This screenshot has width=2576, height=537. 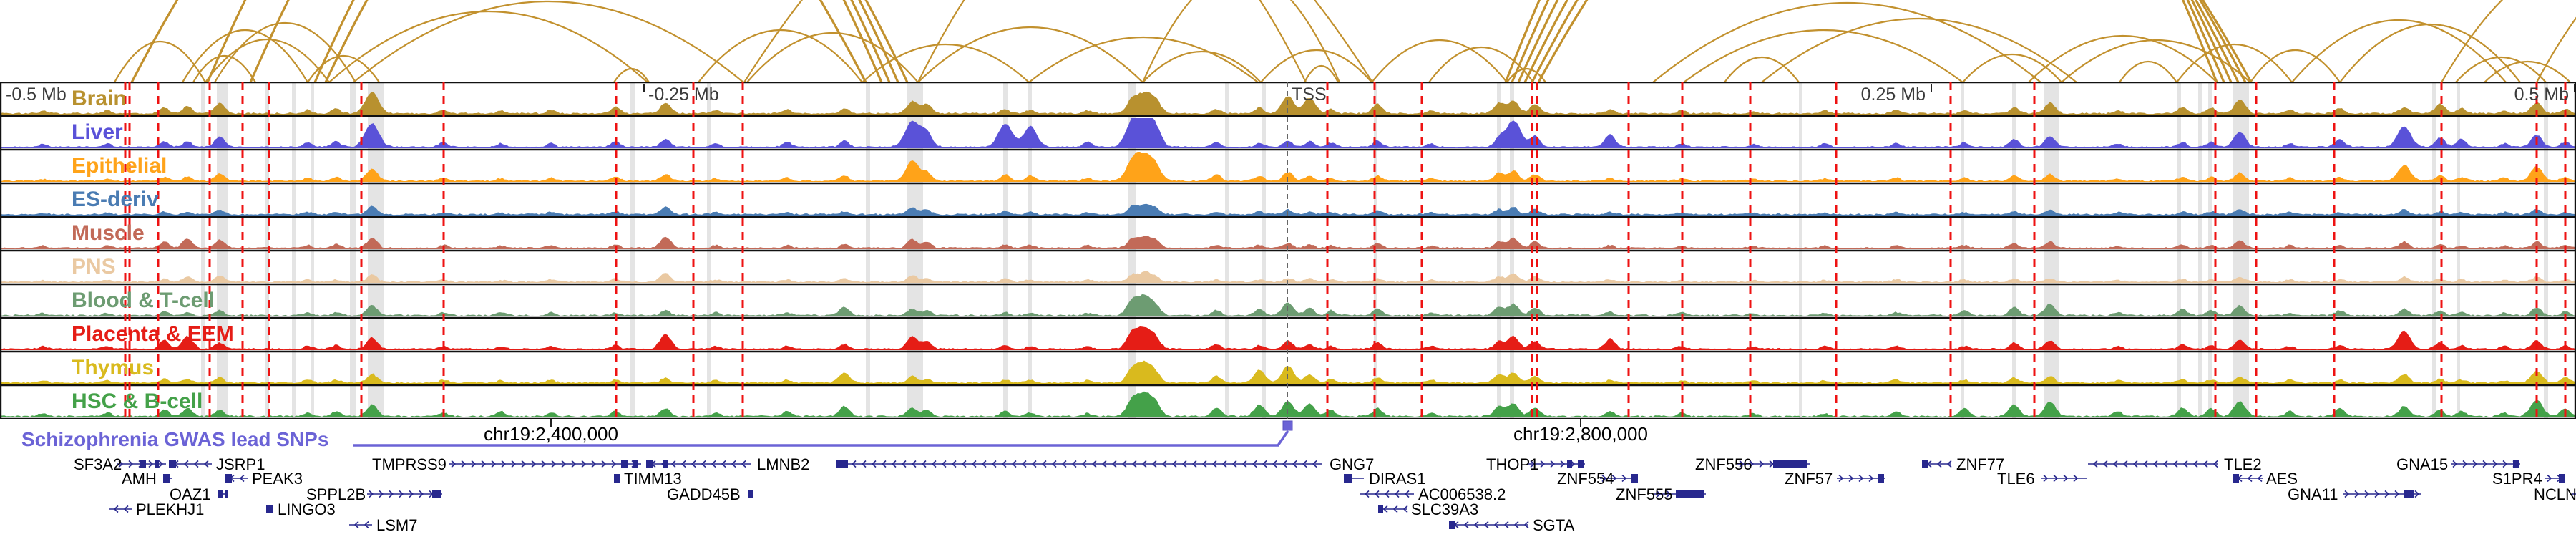 I want to click on gene-NCLN: NCLN, so click(x=2555, y=494).